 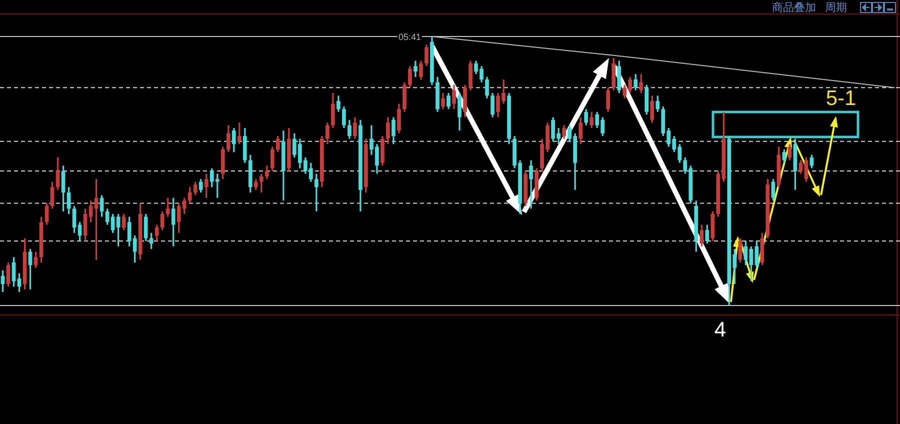 I want to click on annotation: 5-1, so click(x=841, y=98).